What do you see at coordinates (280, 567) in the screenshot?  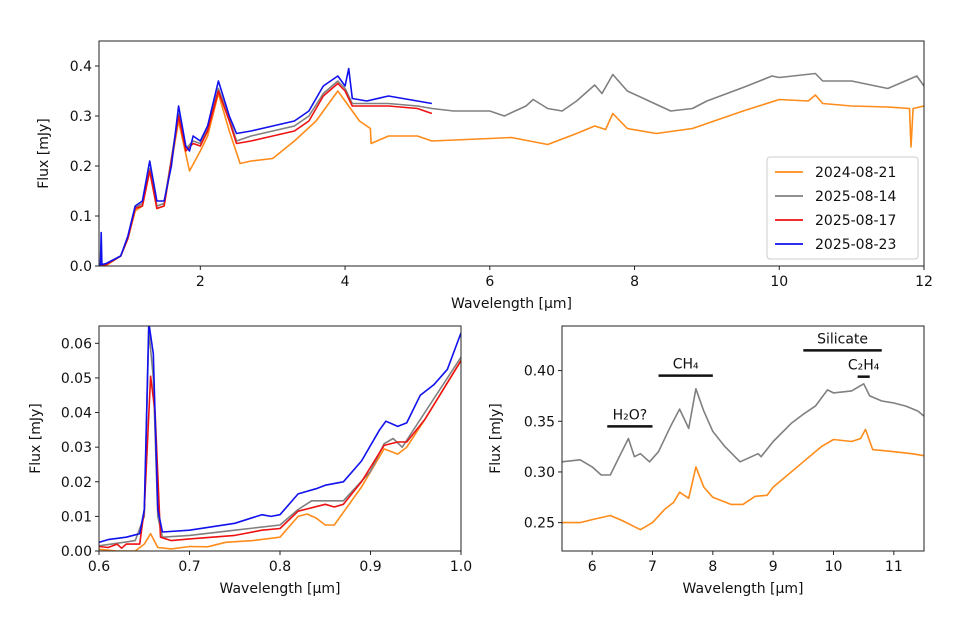 I see `x-tick-label: 0.8` at bounding box center [280, 567].